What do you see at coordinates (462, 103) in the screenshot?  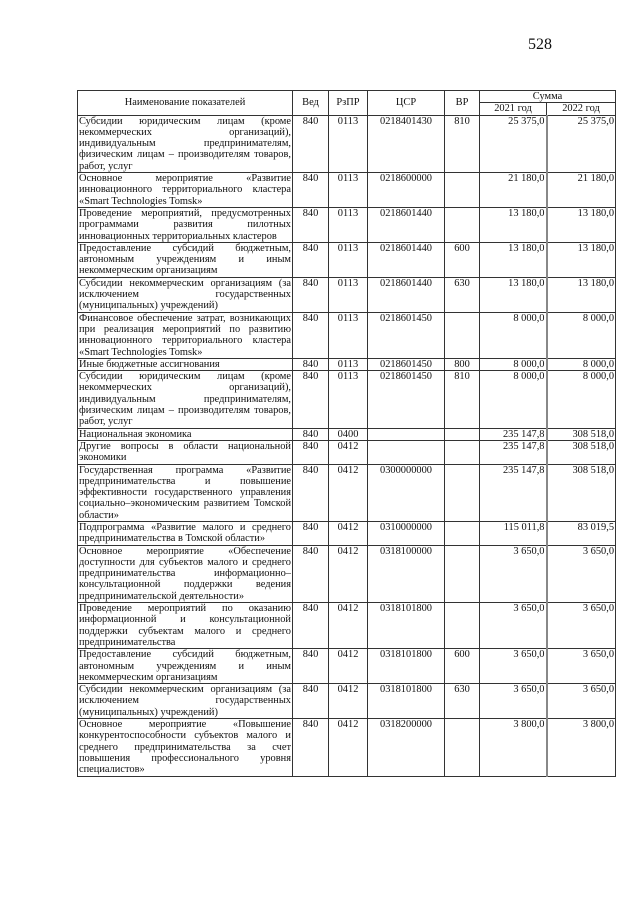 I see `header-vr: ВР` at bounding box center [462, 103].